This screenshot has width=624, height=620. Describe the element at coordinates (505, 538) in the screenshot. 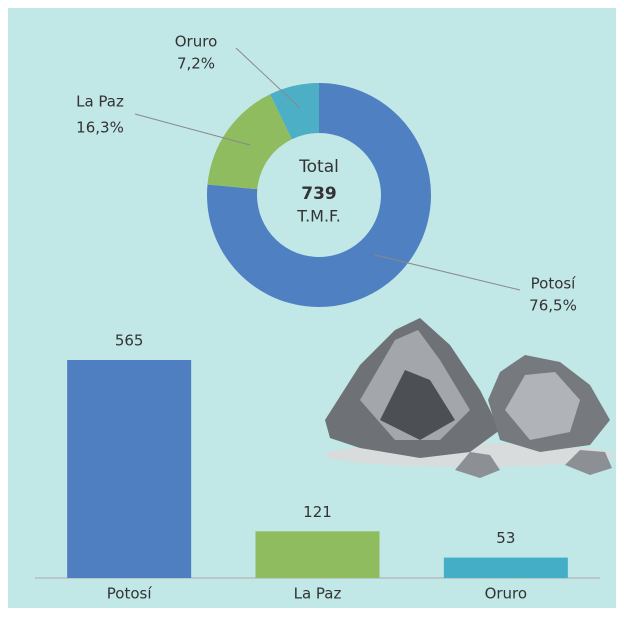

I see `value-label: 53` at that location.